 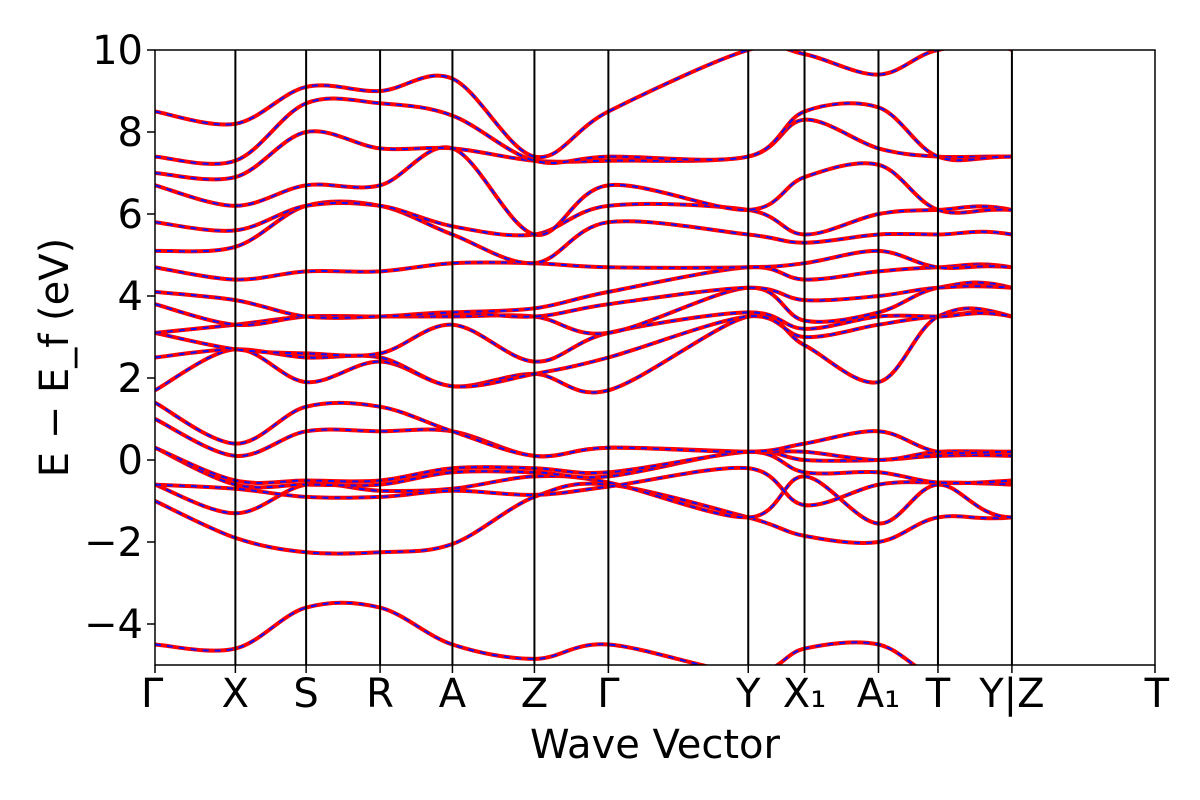 What do you see at coordinates (130, 379) in the screenshot?
I see `y-tick-label: 2` at bounding box center [130, 379].